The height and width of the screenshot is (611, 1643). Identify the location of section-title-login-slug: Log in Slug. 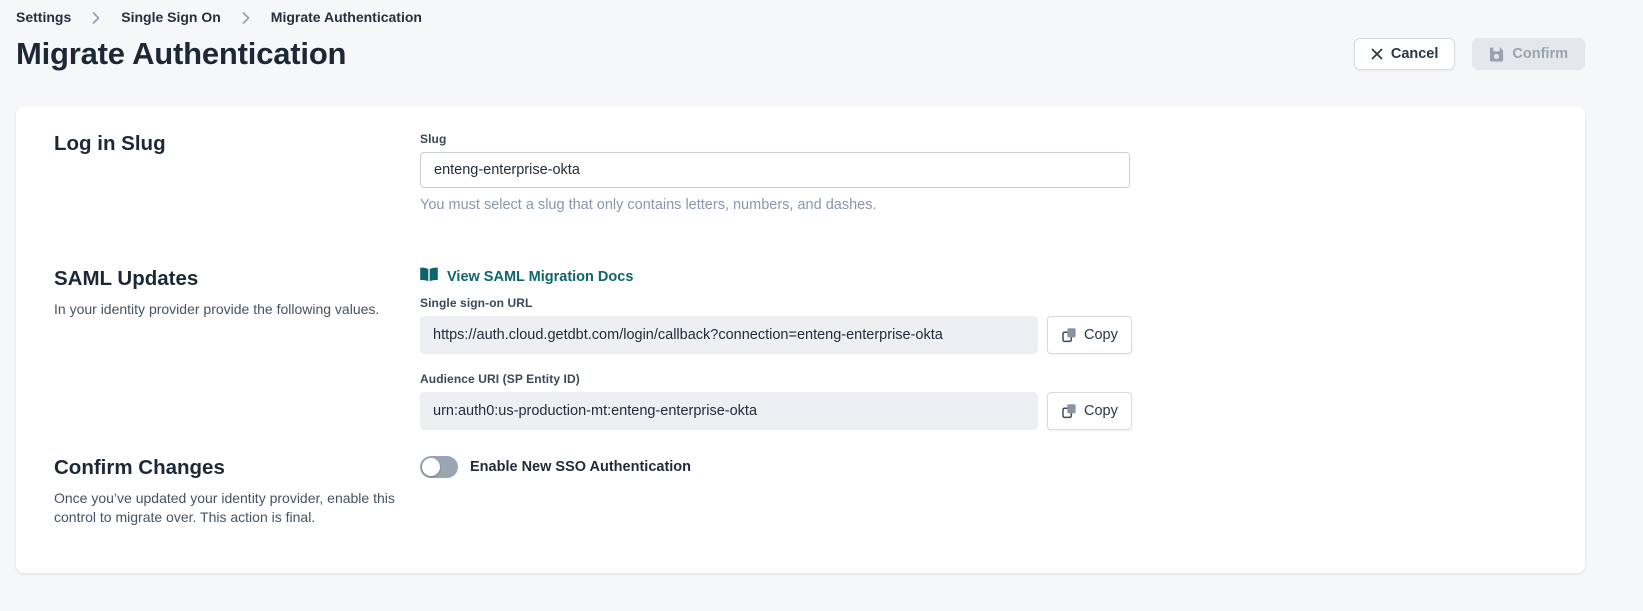
(110, 143).